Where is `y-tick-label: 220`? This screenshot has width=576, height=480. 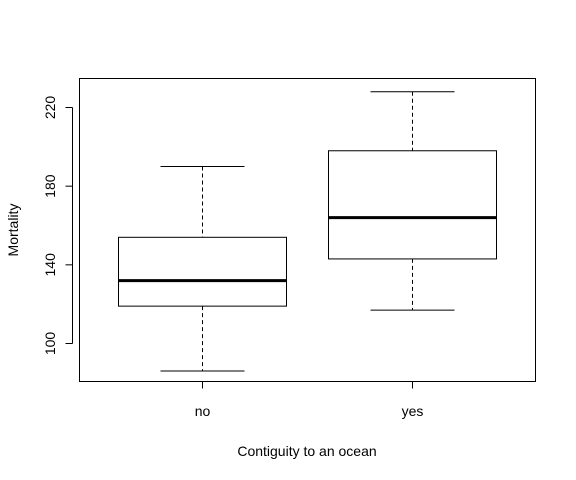 y-tick-label: 220 is located at coordinates (50, 108).